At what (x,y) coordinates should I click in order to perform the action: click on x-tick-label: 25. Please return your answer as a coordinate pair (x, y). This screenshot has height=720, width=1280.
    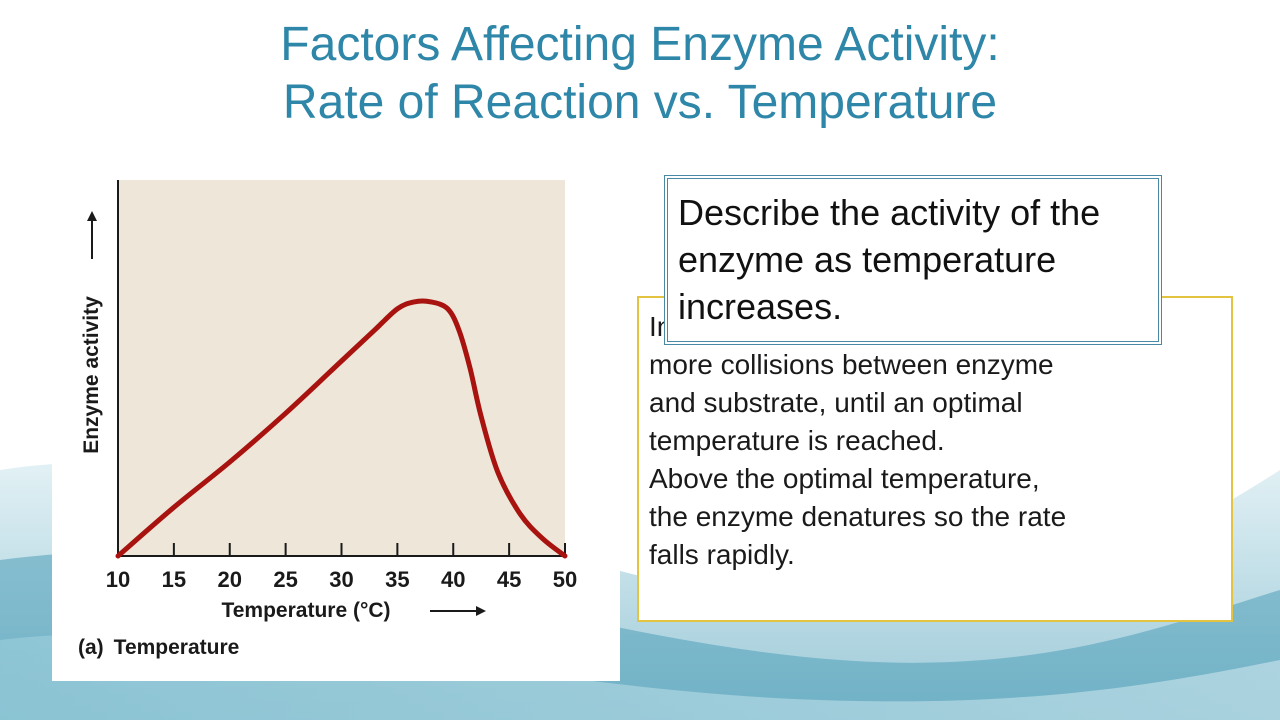
    Looking at the image, I should click on (285, 579).